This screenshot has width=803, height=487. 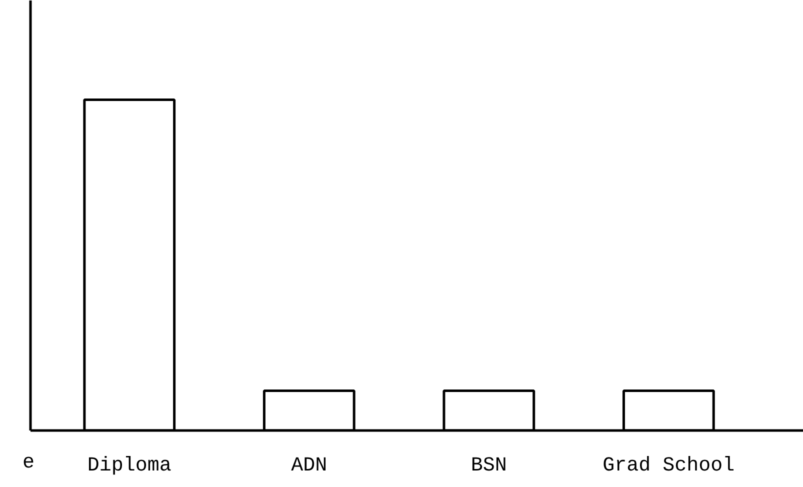 What do you see at coordinates (129, 466) in the screenshot?
I see `x-tick-label: Diploma` at bounding box center [129, 466].